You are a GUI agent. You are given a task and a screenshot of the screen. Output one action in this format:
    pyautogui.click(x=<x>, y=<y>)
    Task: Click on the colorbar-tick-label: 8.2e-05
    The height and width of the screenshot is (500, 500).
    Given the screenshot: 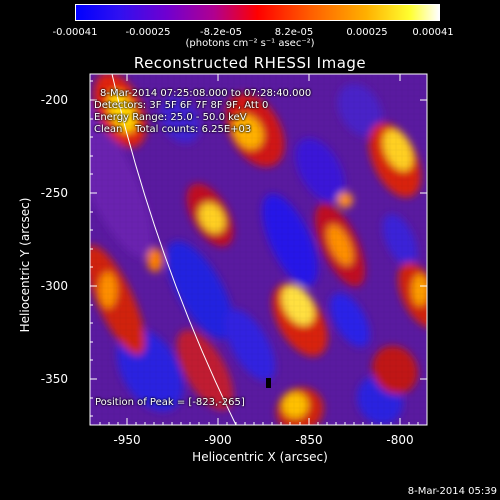 What is the action you would take?
    pyautogui.click(x=294, y=32)
    